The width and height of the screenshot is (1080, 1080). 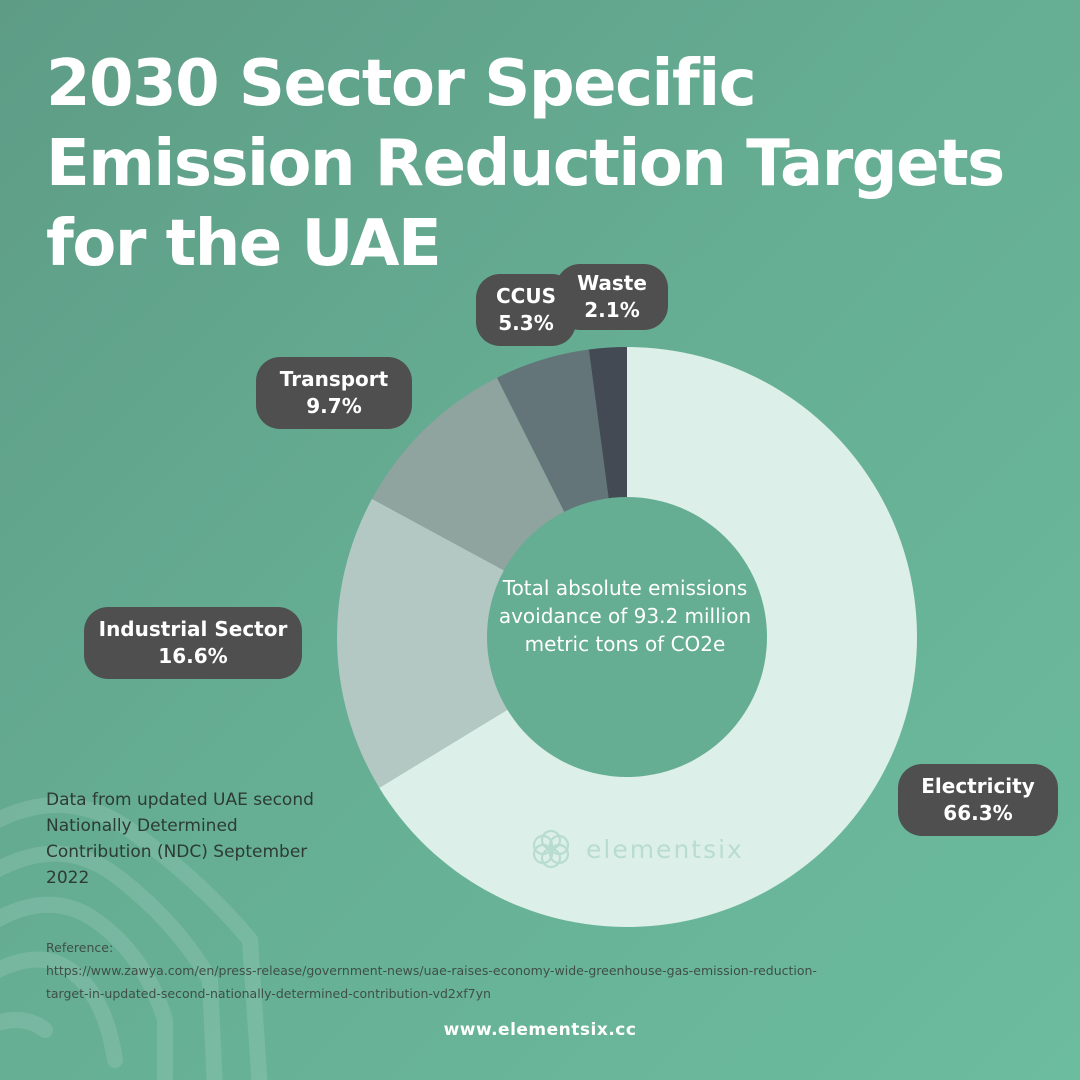 I want to click on label-waste-value: 2.1%, so click(x=612, y=310).